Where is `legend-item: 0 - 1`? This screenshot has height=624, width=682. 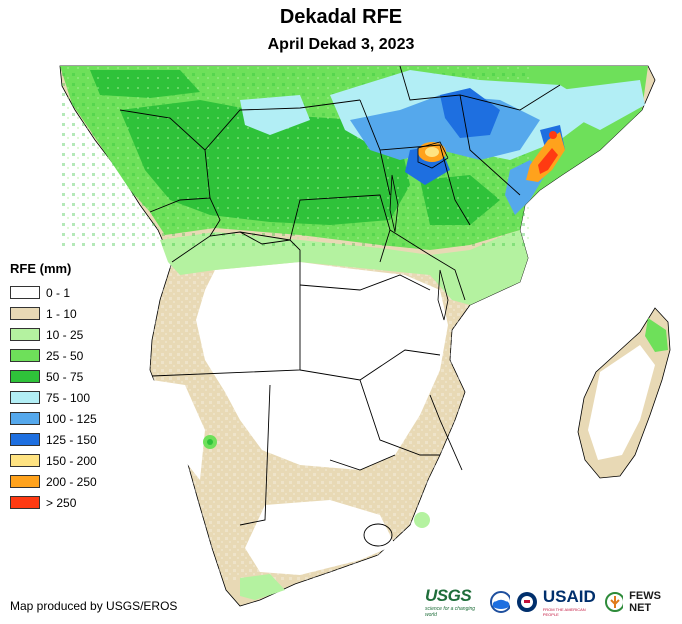 legend-item: 0 - 1 is located at coordinates (53, 292).